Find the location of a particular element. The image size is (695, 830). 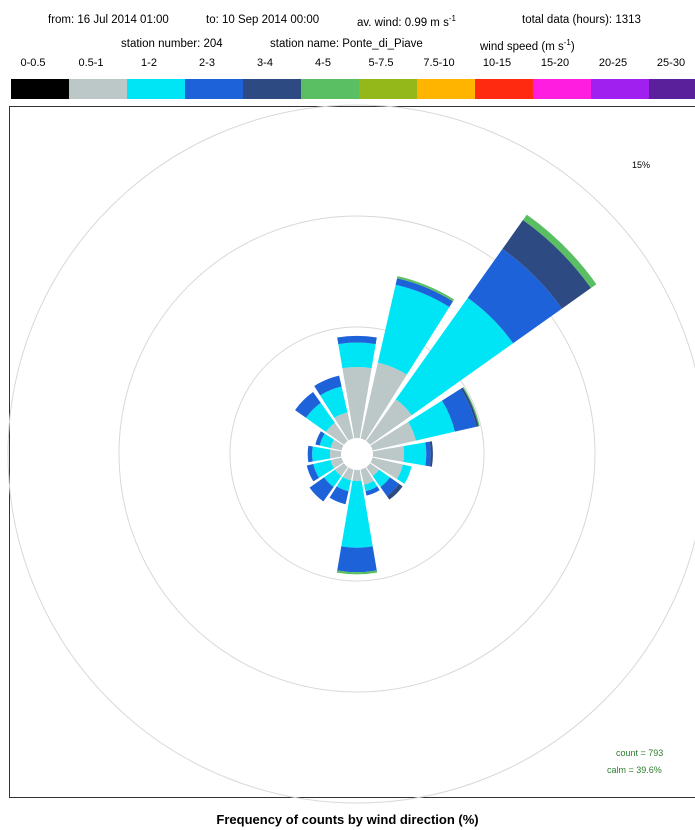

header-wind-speed: wind speed (m s-1) is located at coordinates (527, 45).